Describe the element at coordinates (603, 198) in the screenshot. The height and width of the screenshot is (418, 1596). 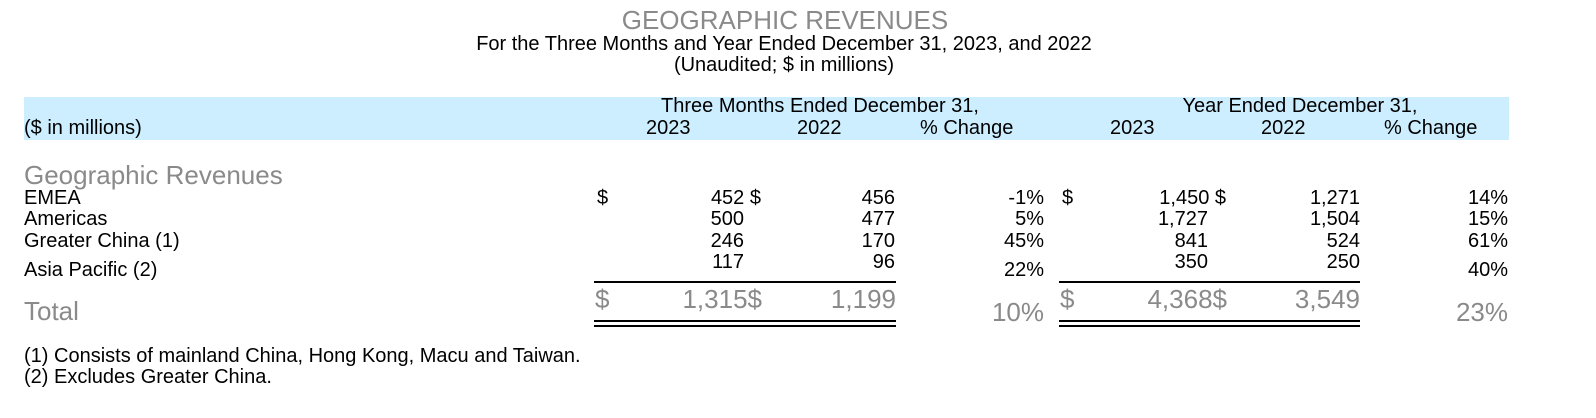
I see `q-dollar-sign: $` at that location.